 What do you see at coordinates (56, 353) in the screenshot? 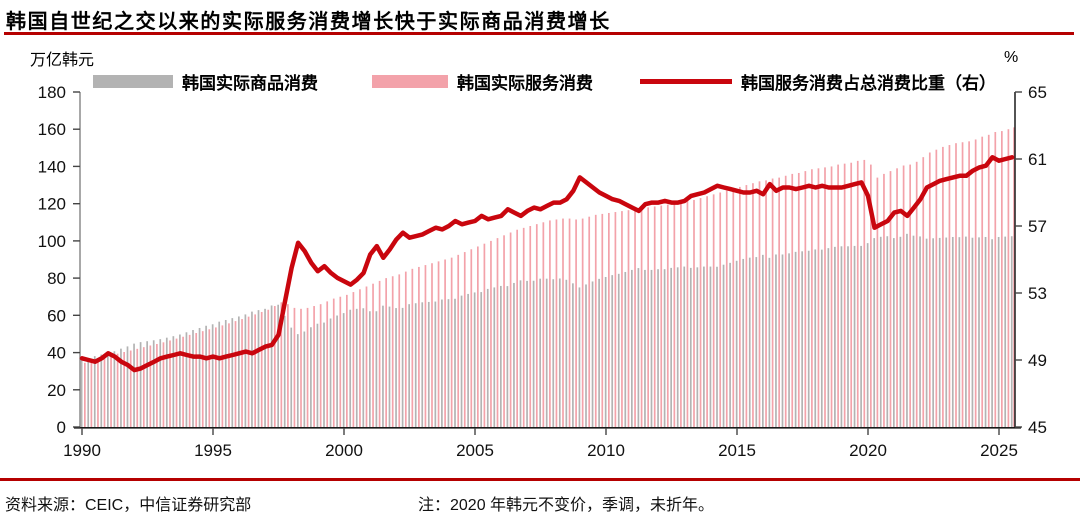
I see `svg-text: 40` at bounding box center [56, 353].